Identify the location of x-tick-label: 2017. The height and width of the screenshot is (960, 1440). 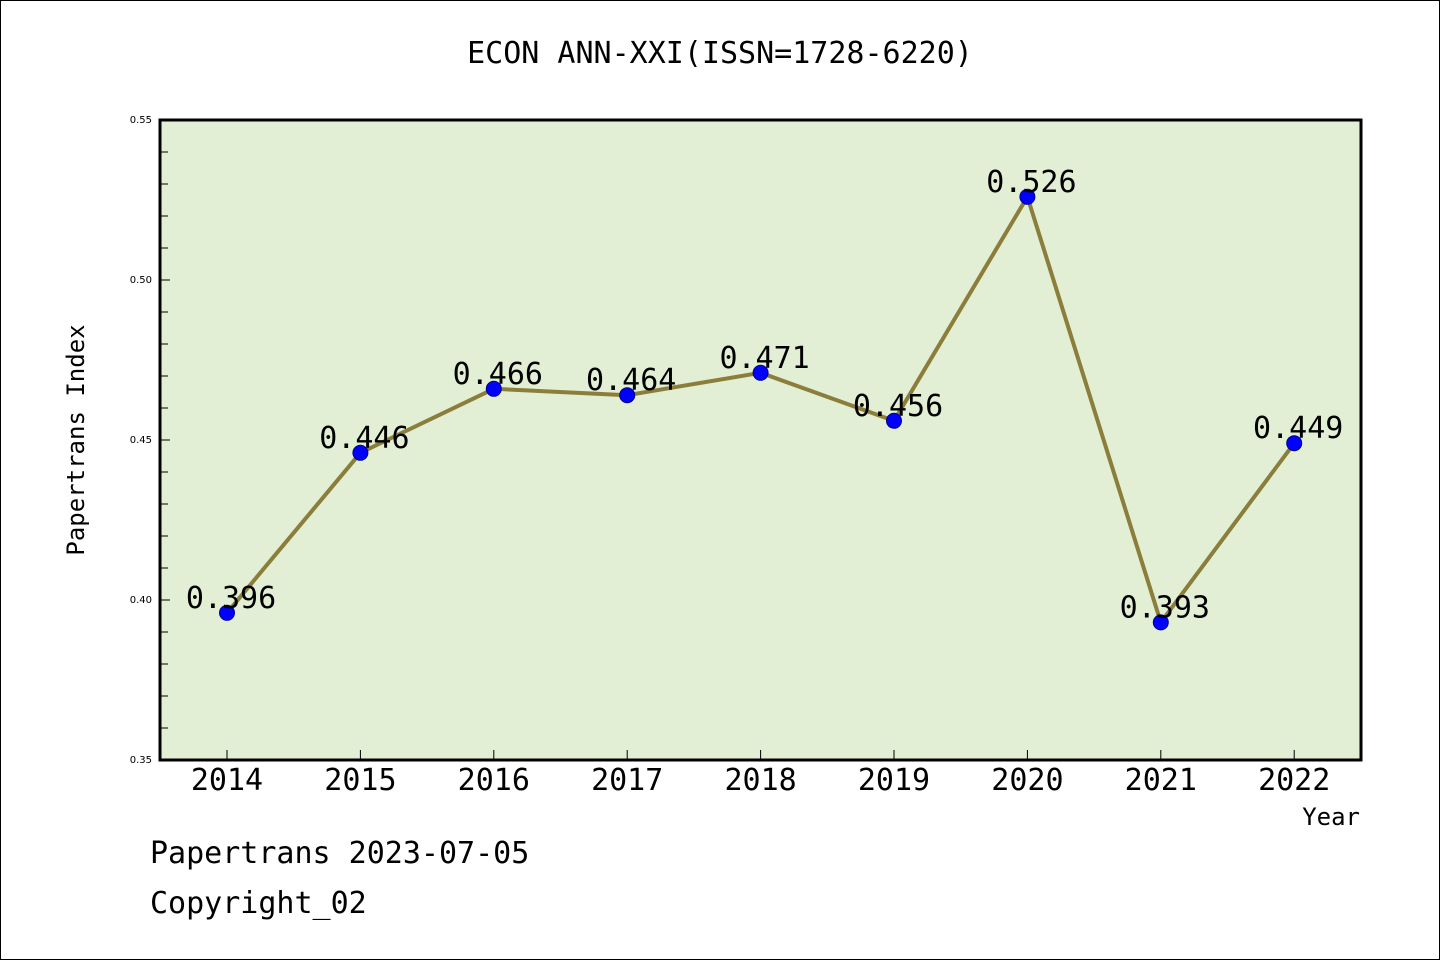
(627, 780).